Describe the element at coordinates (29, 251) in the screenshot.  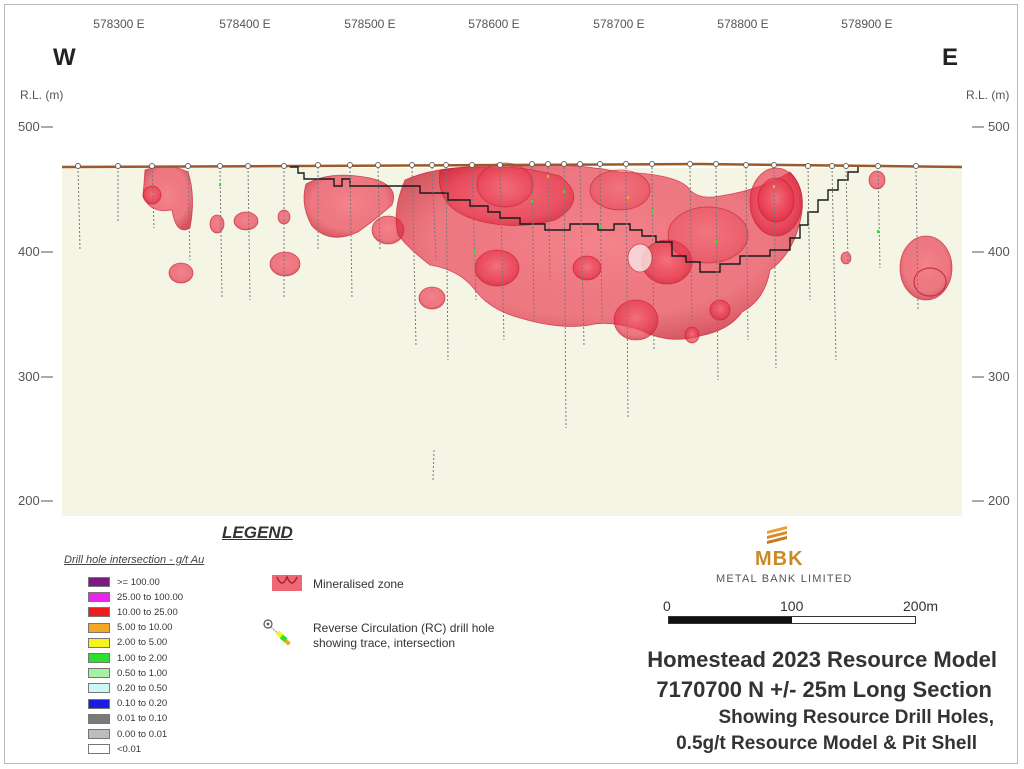
I see `elevation-label-left: 400` at that location.